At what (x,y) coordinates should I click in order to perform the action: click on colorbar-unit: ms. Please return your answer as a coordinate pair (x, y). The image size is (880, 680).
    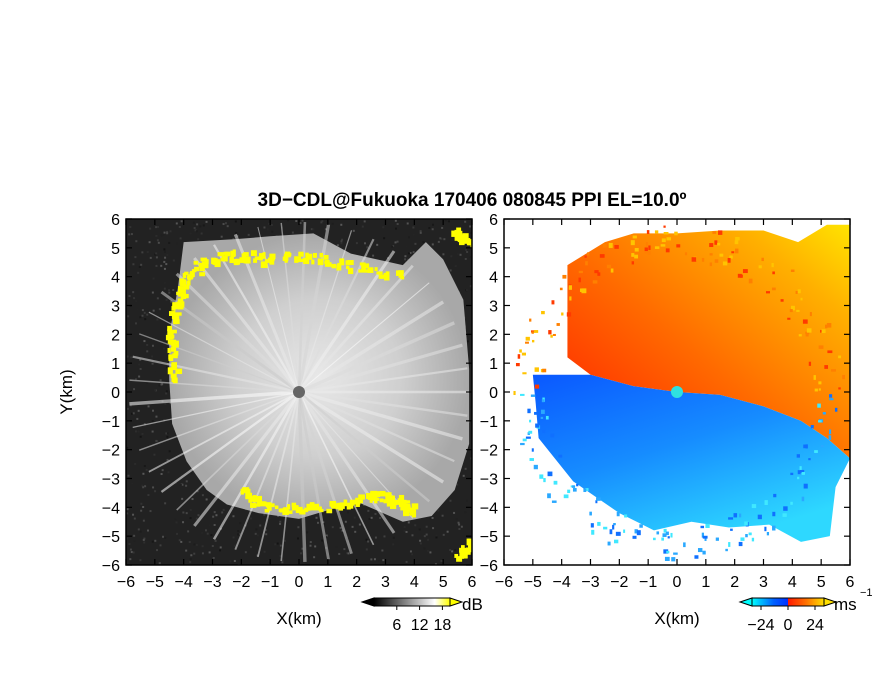
    Looking at the image, I should click on (845, 604).